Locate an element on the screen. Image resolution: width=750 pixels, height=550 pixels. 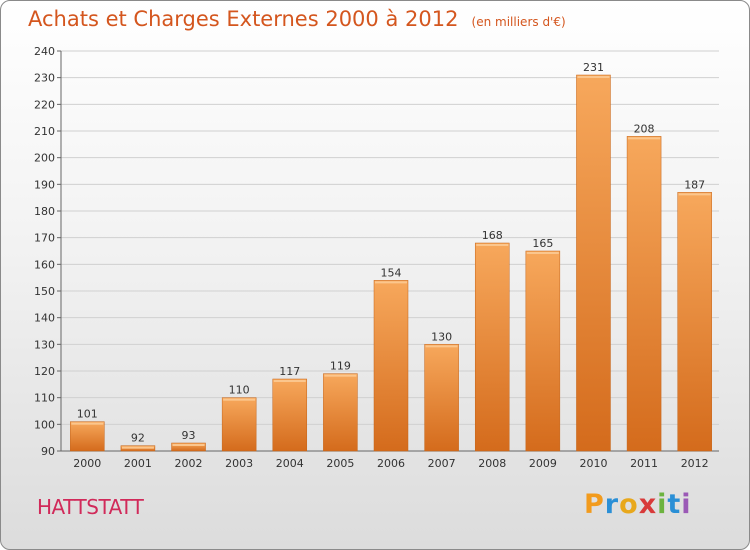
chart-subtitle: (en milliers d'€) is located at coordinates (518, 22).